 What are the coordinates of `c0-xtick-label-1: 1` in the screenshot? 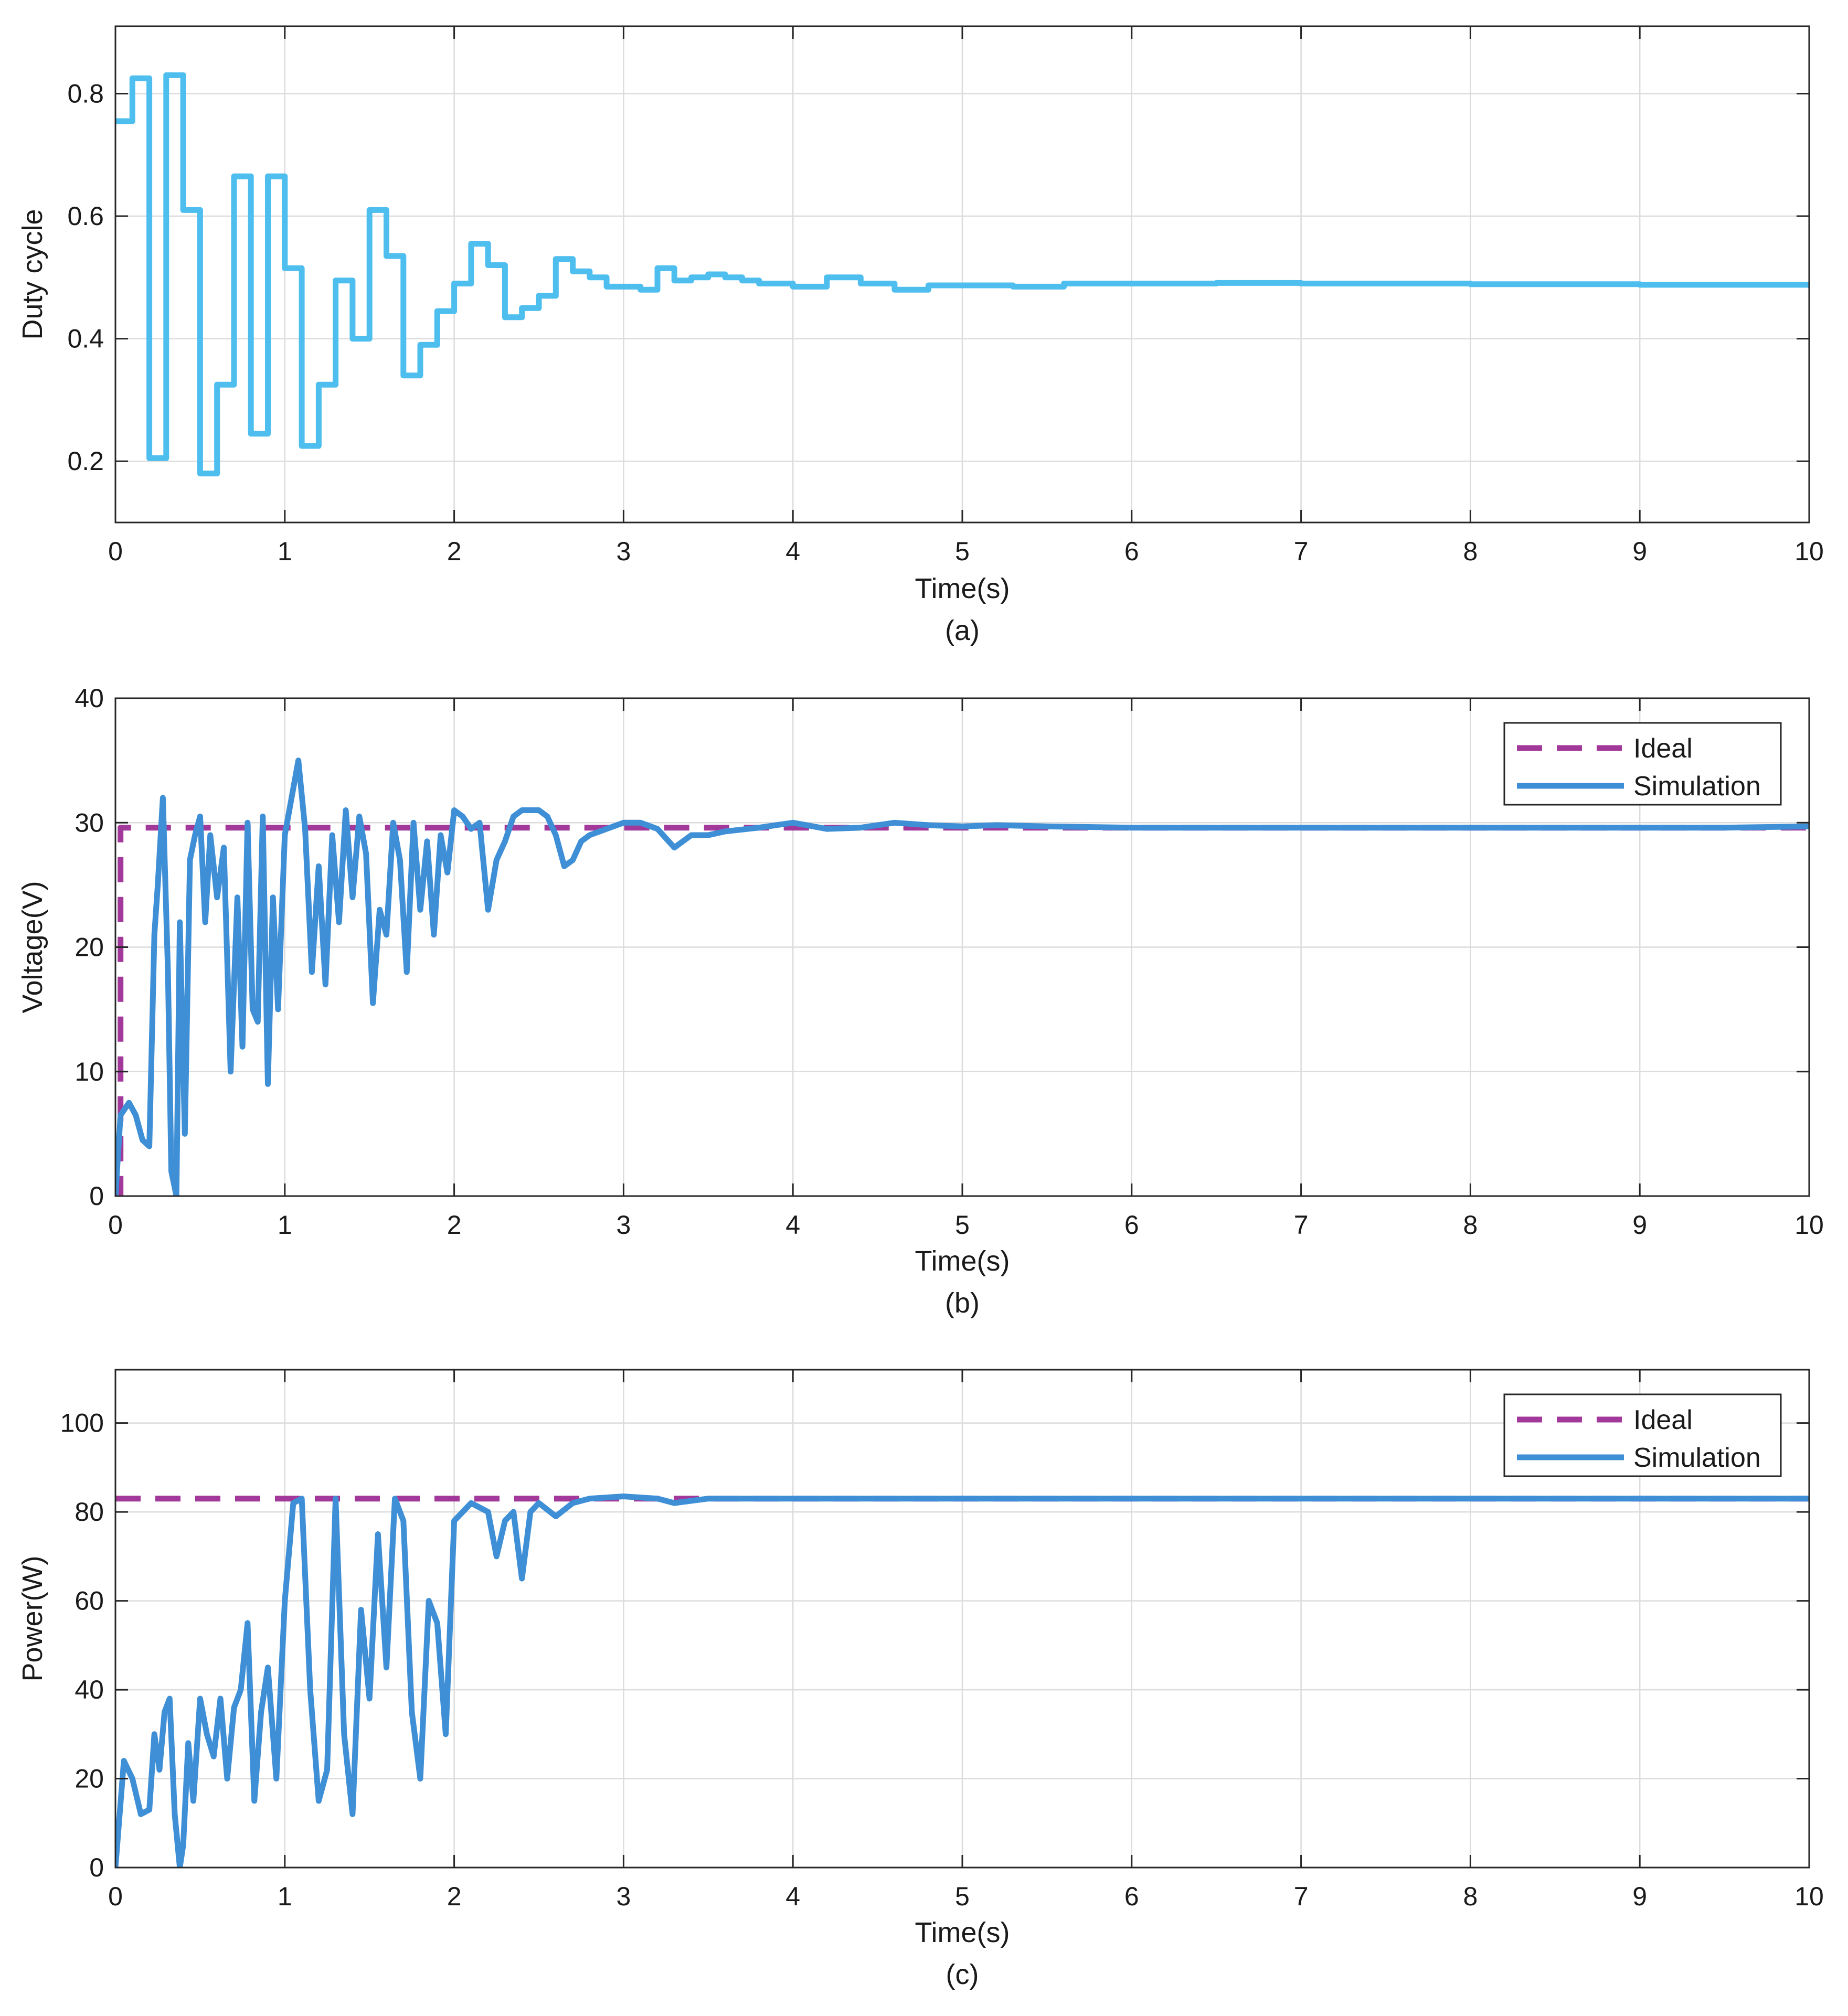 It's located at (285, 551).